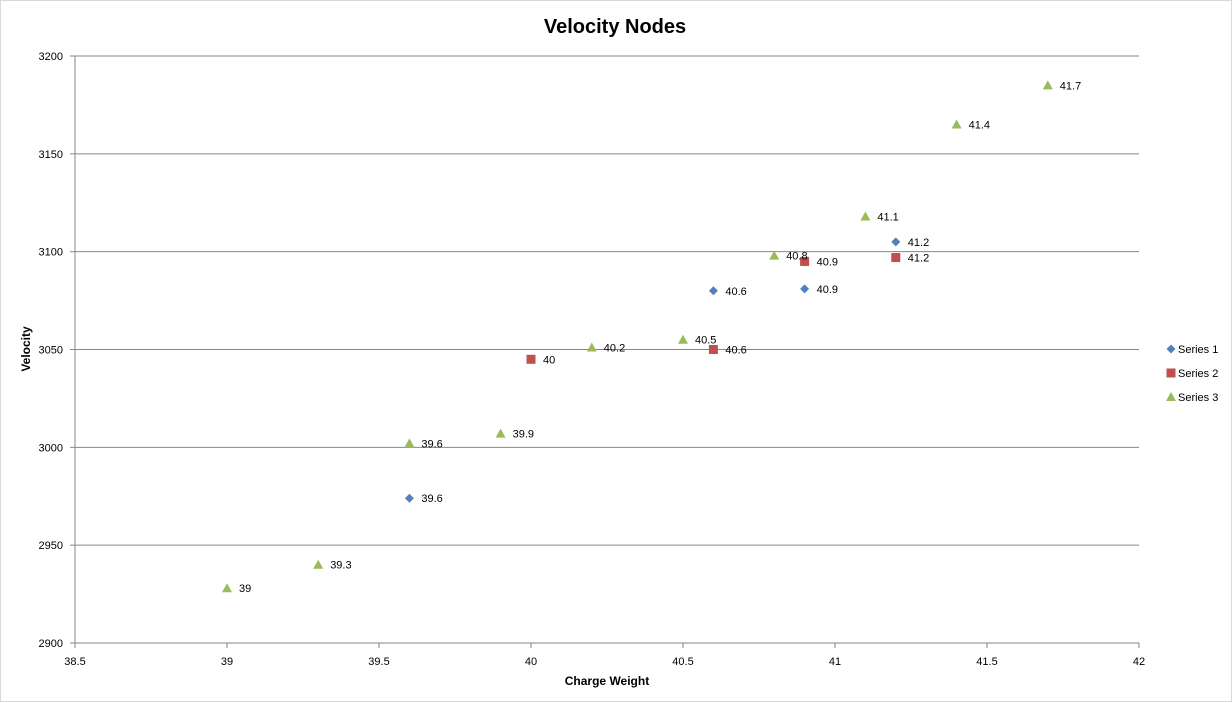 This screenshot has height=703, width=1232. What do you see at coordinates (615, 27) in the screenshot?
I see `chart-title: Velocity Nodes` at bounding box center [615, 27].